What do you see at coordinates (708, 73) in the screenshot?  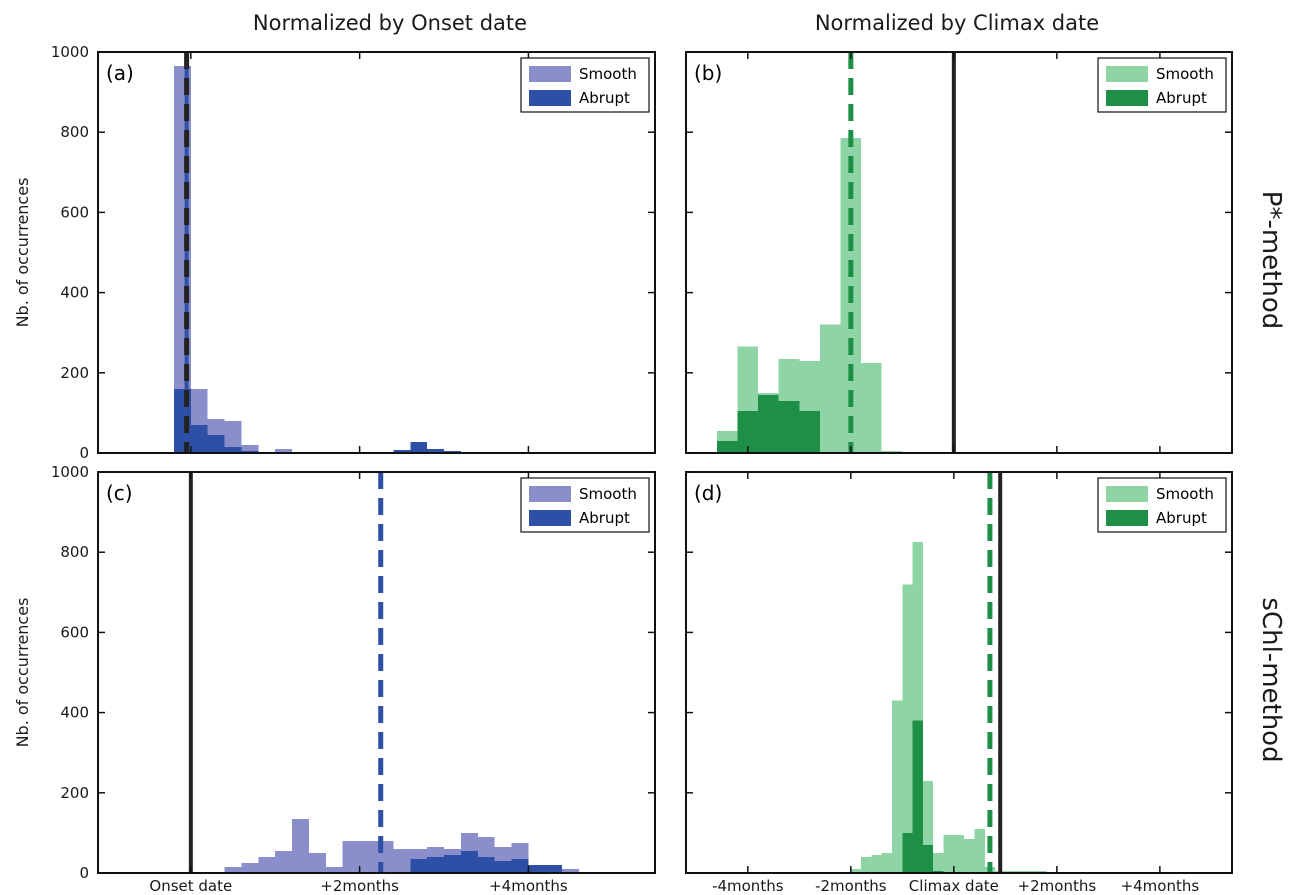 I see `panel-label: (b)` at bounding box center [708, 73].